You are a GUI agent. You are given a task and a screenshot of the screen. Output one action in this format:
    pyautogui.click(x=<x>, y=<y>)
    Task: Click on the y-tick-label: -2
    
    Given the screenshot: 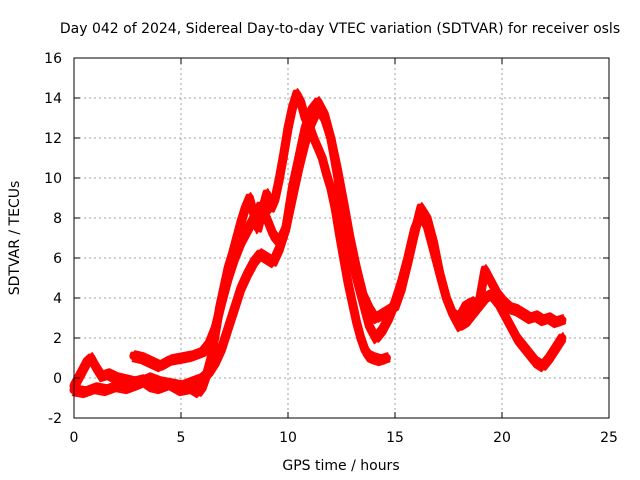 What is the action you would take?
    pyautogui.click(x=55, y=419)
    